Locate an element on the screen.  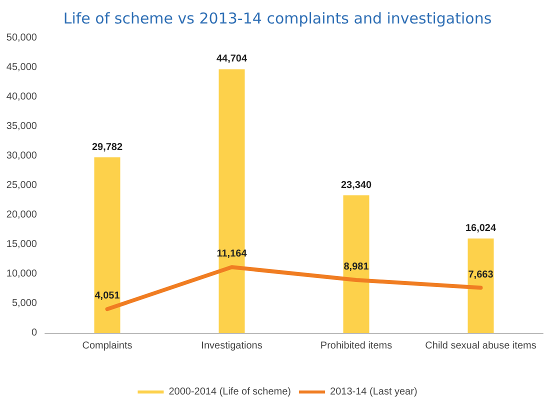
data-label: 7,663 is located at coordinates (481, 274).